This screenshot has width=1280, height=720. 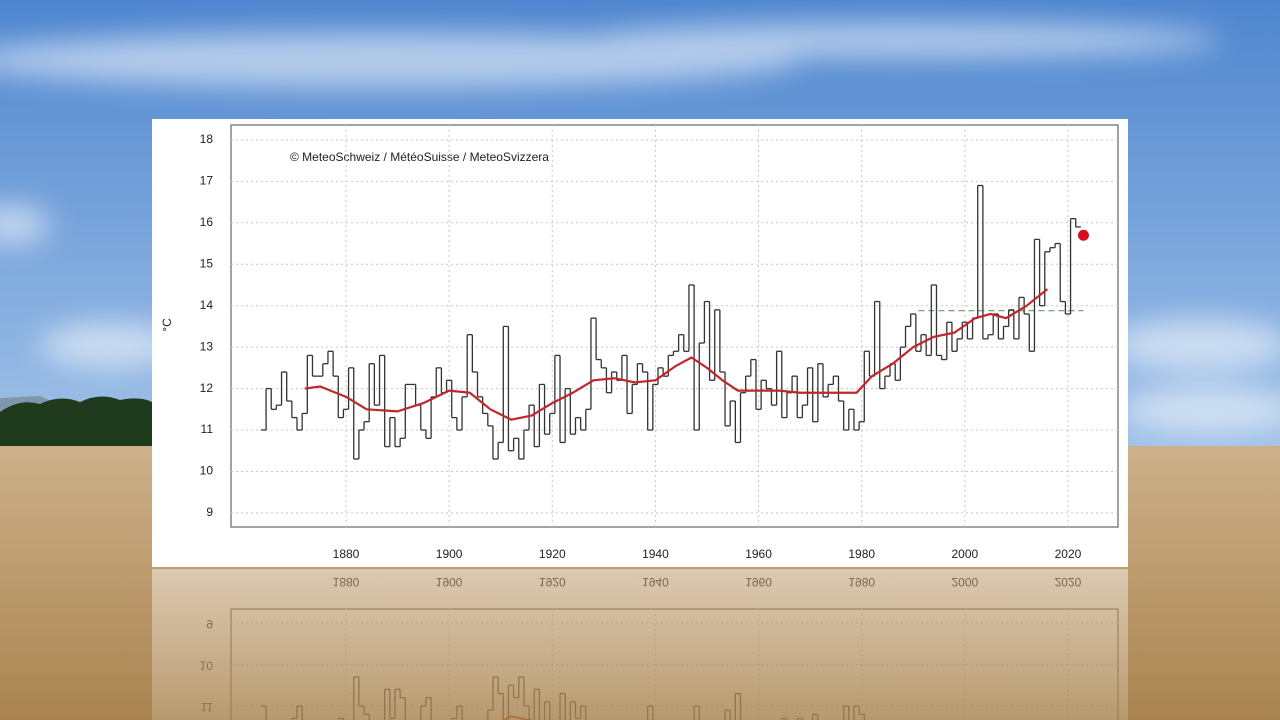 What do you see at coordinates (964, 554) in the screenshot?
I see `x-tick-label: 2000` at bounding box center [964, 554].